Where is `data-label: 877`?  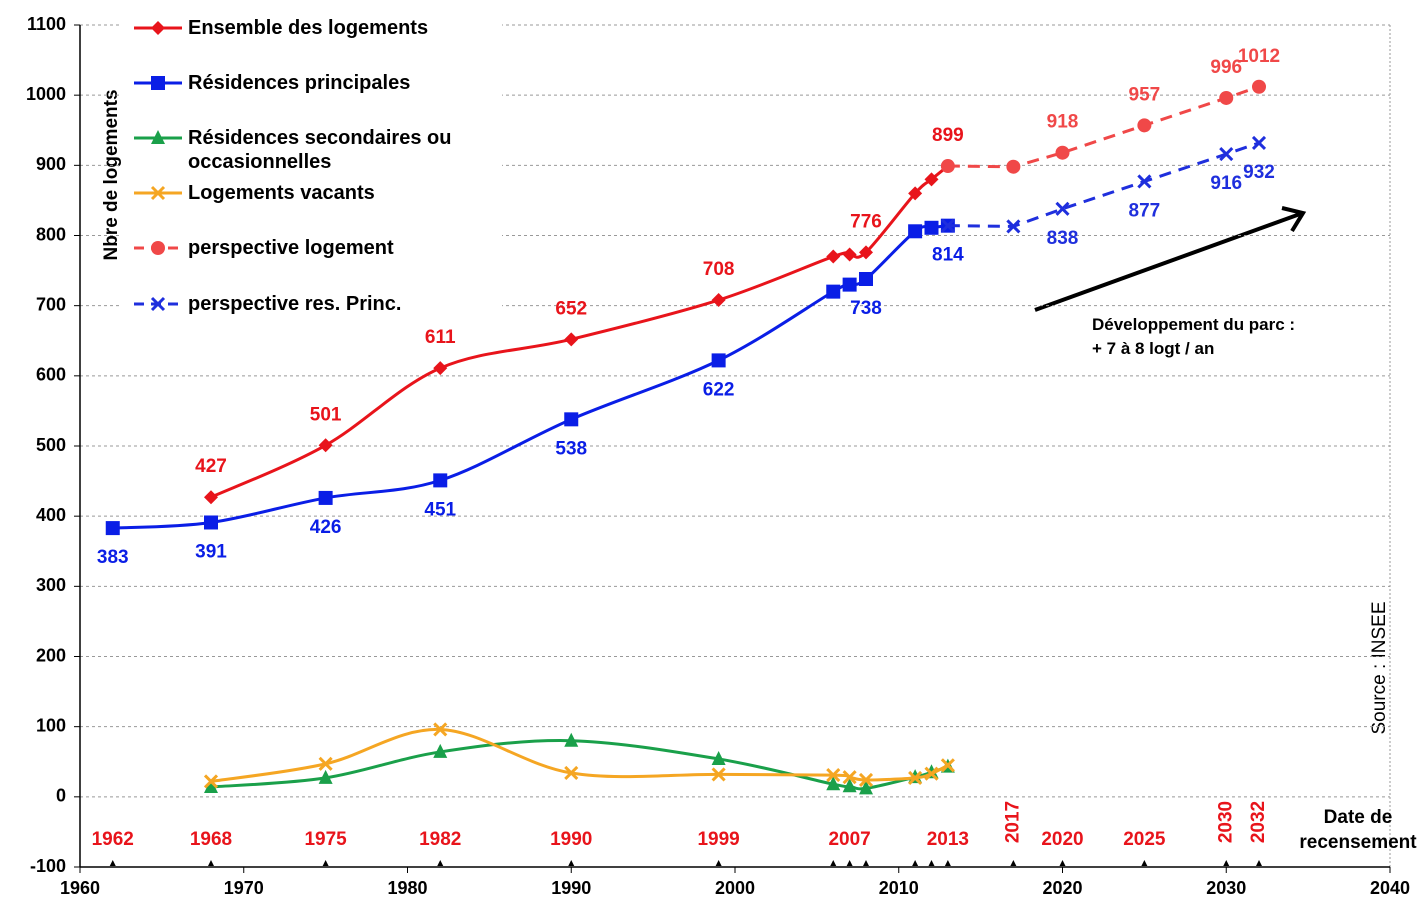
data-label: 877 is located at coordinates (1145, 210).